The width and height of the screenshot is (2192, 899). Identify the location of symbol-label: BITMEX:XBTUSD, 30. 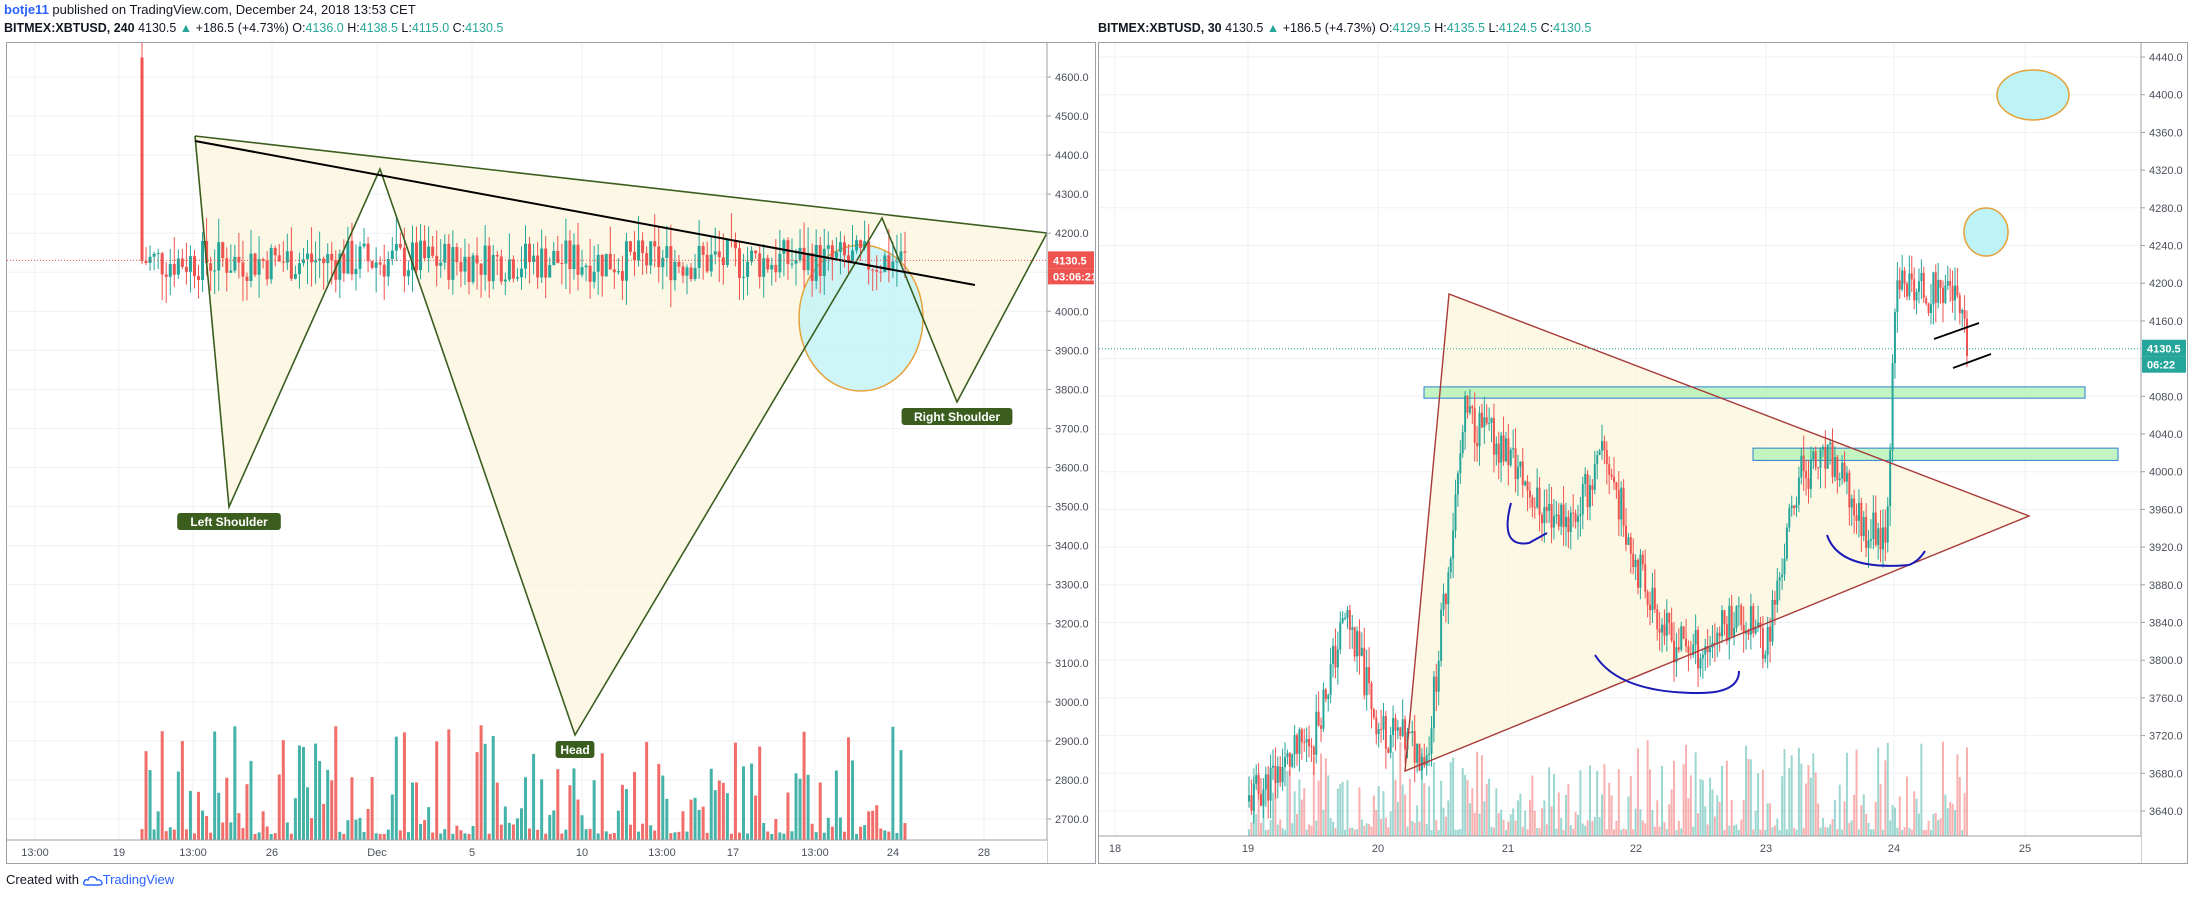
(1160, 28).